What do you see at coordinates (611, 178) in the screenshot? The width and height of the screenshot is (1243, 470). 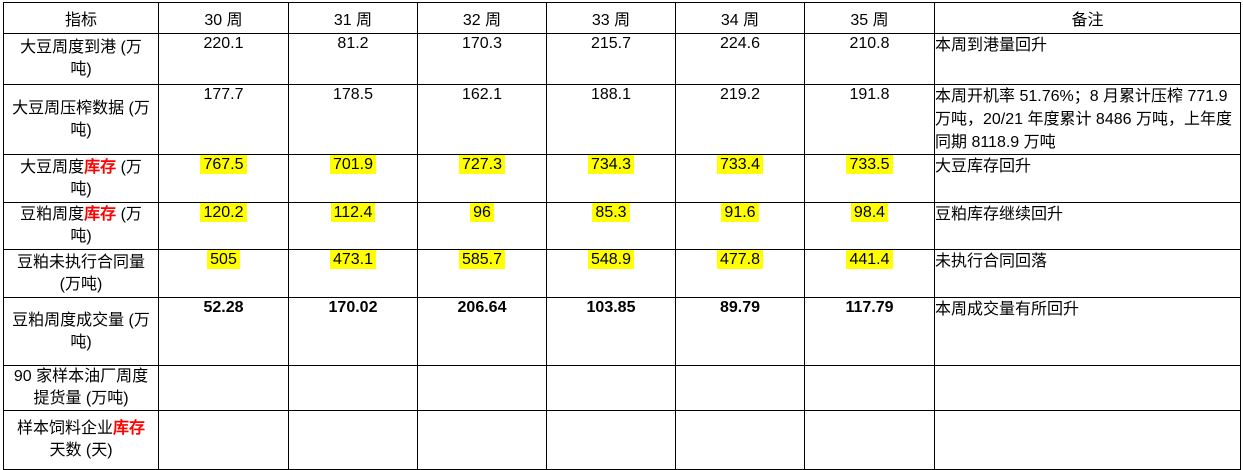 I see `cell-soybean-weekly-inventory-week-33: 734.3` at bounding box center [611, 178].